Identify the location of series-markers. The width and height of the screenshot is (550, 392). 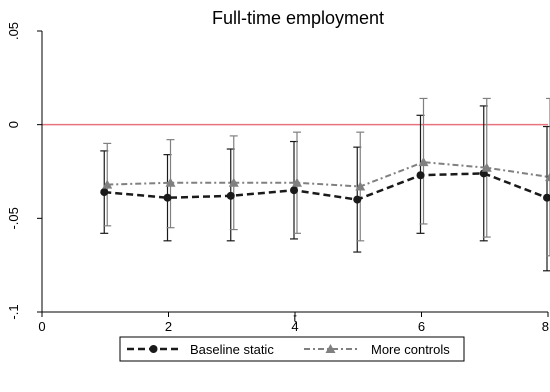
(325, 180).